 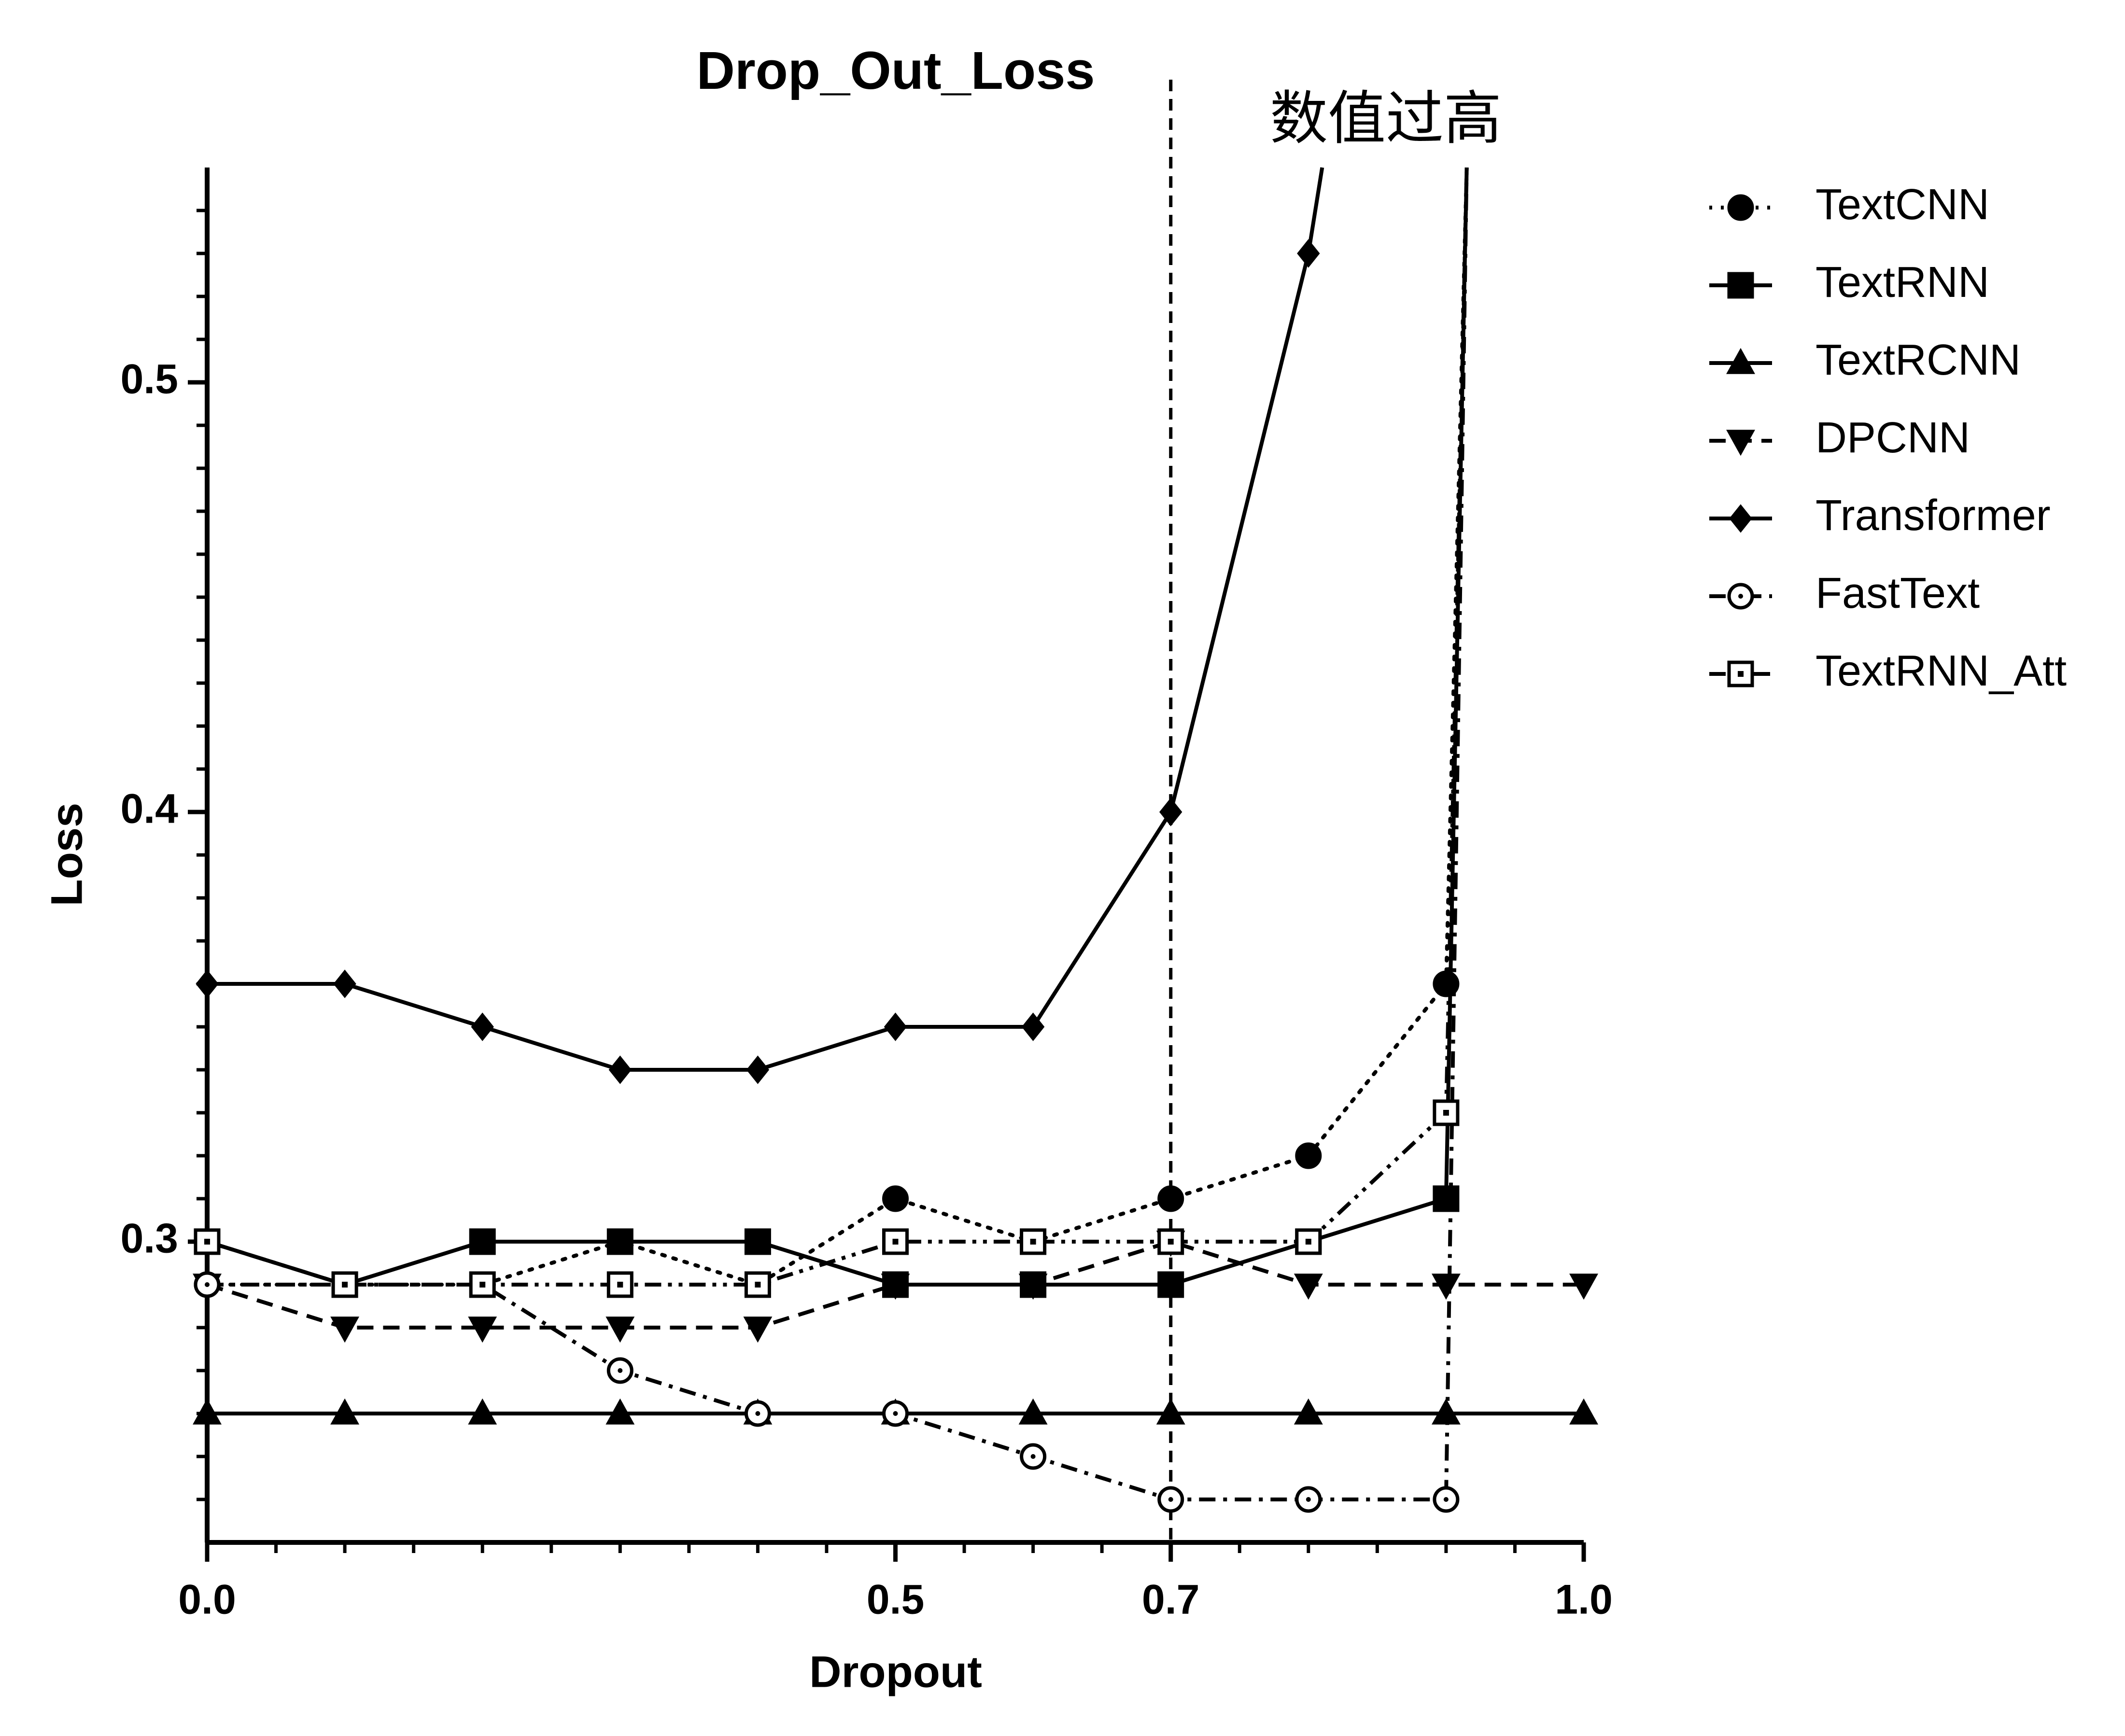 What do you see at coordinates (66, 855) in the screenshot?
I see `y-axis-label: Loss` at bounding box center [66, 855].